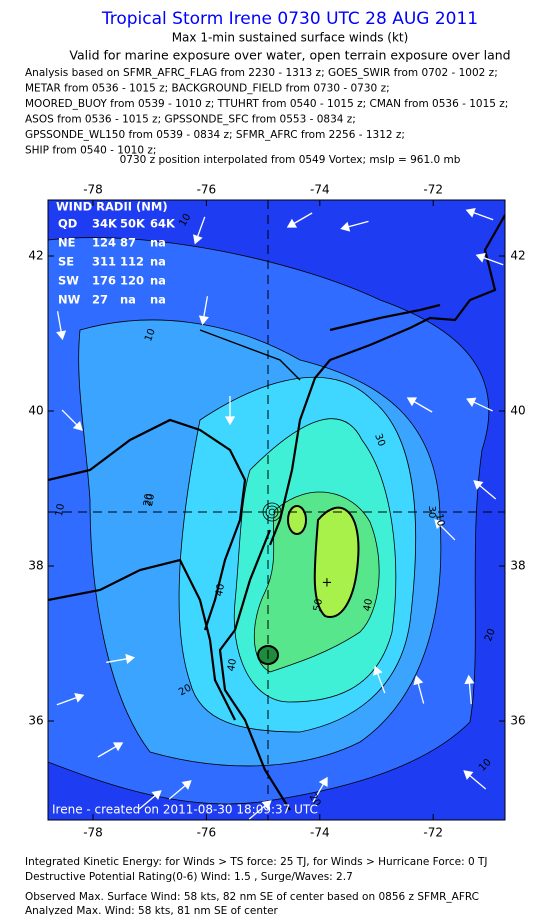 The image size is (560, 915). I want to click on wind-radii-cell: 120, so click(132, 281).